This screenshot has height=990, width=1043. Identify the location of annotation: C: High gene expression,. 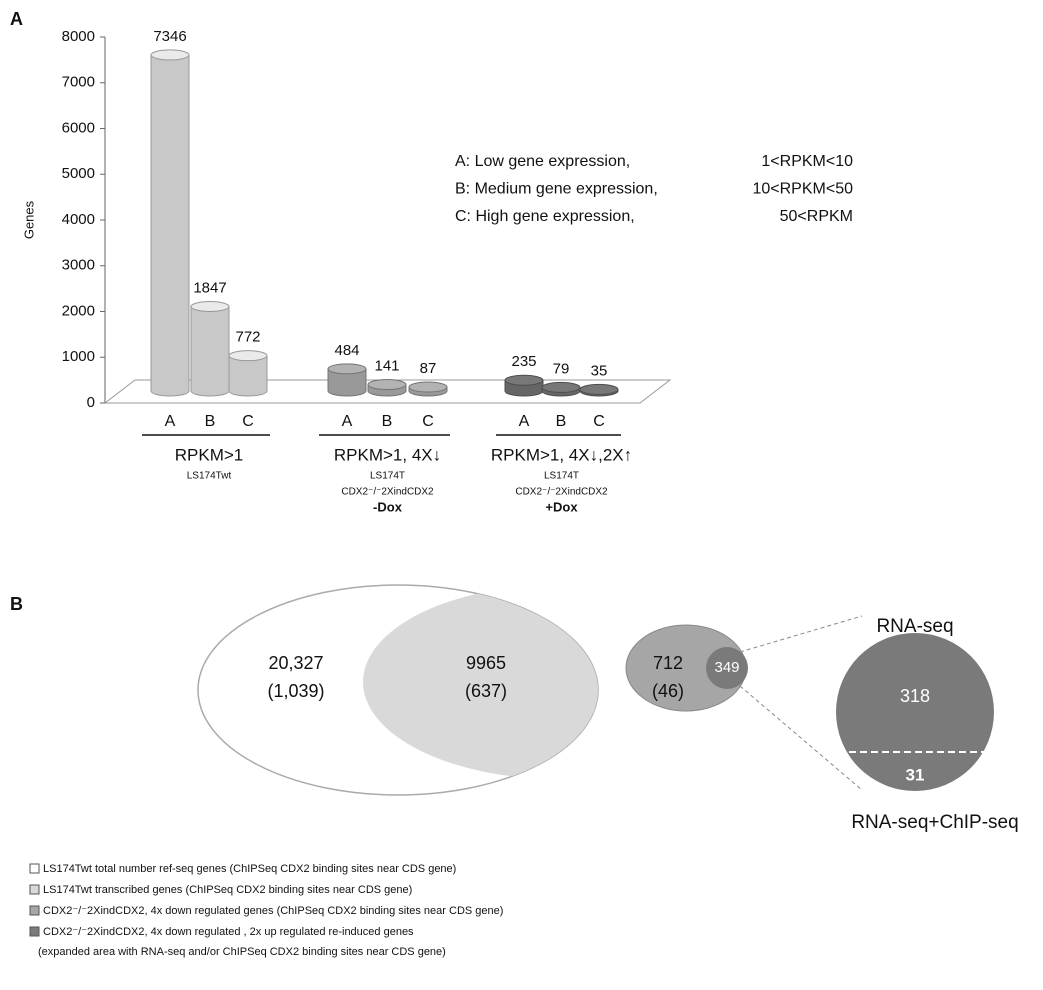
(545, 216).